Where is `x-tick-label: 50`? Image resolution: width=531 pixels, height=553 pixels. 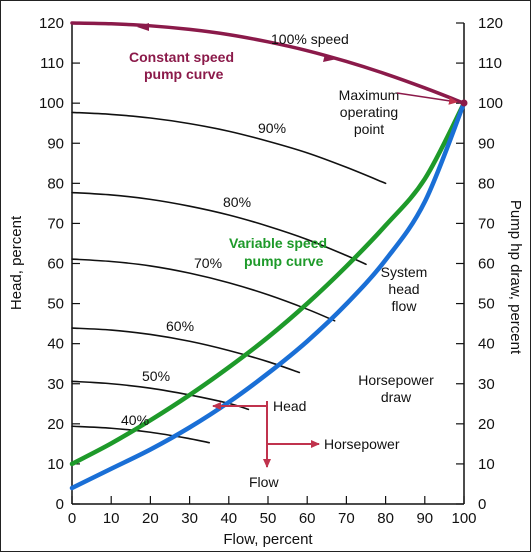 x-tick-label: 50 is located at coordinates (268, 518).